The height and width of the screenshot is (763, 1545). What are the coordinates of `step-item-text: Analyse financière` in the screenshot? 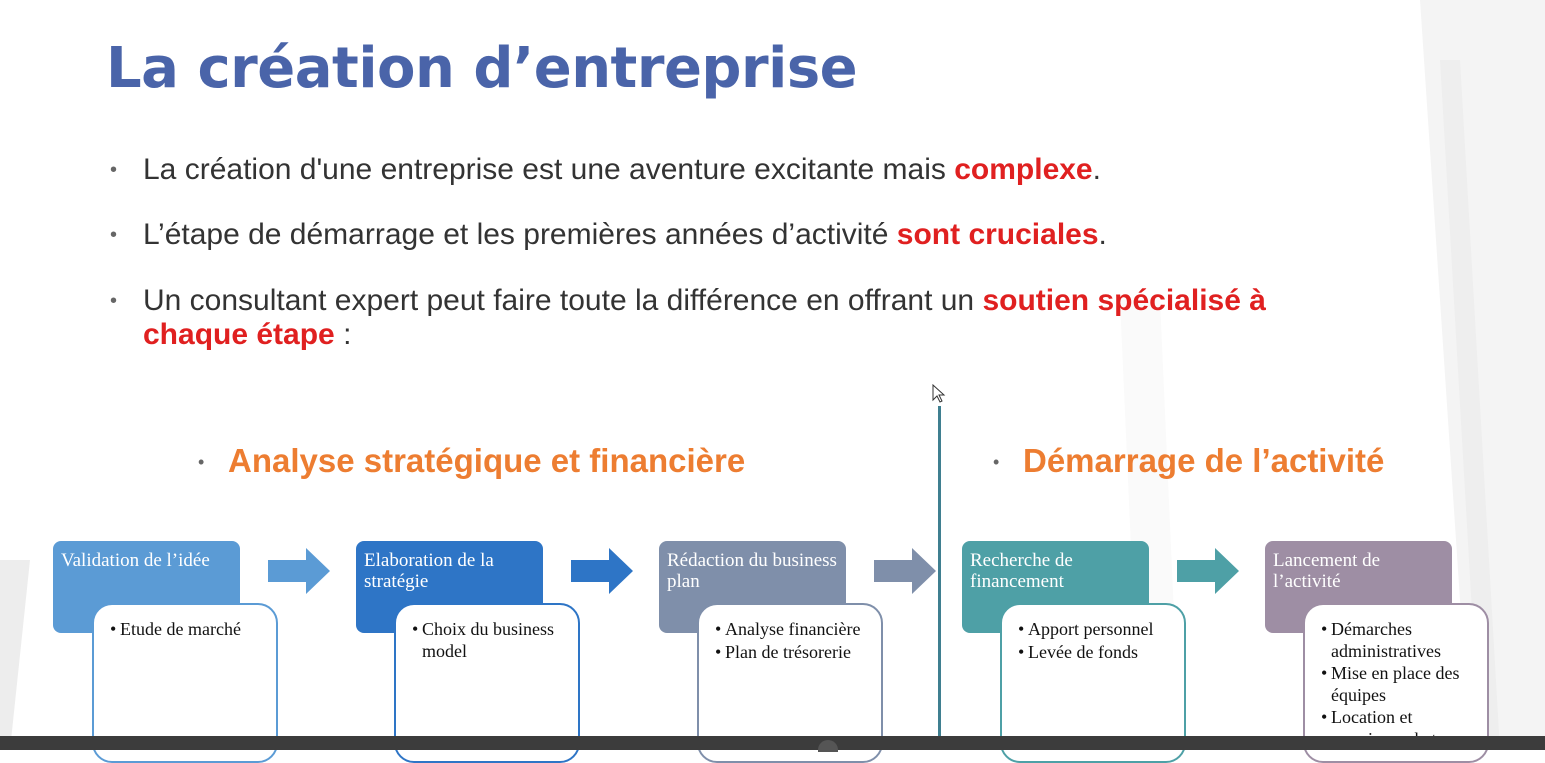 It's located at (793, 629).